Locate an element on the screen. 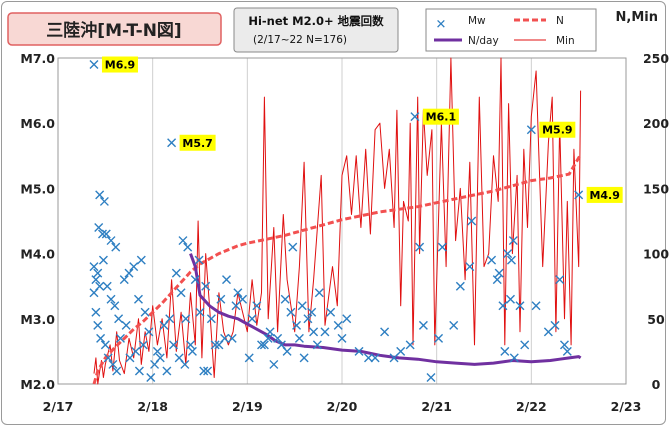 This screenshot has height=428, width=669. right-axis-label: N,Min is located at coordinates (637, 17).